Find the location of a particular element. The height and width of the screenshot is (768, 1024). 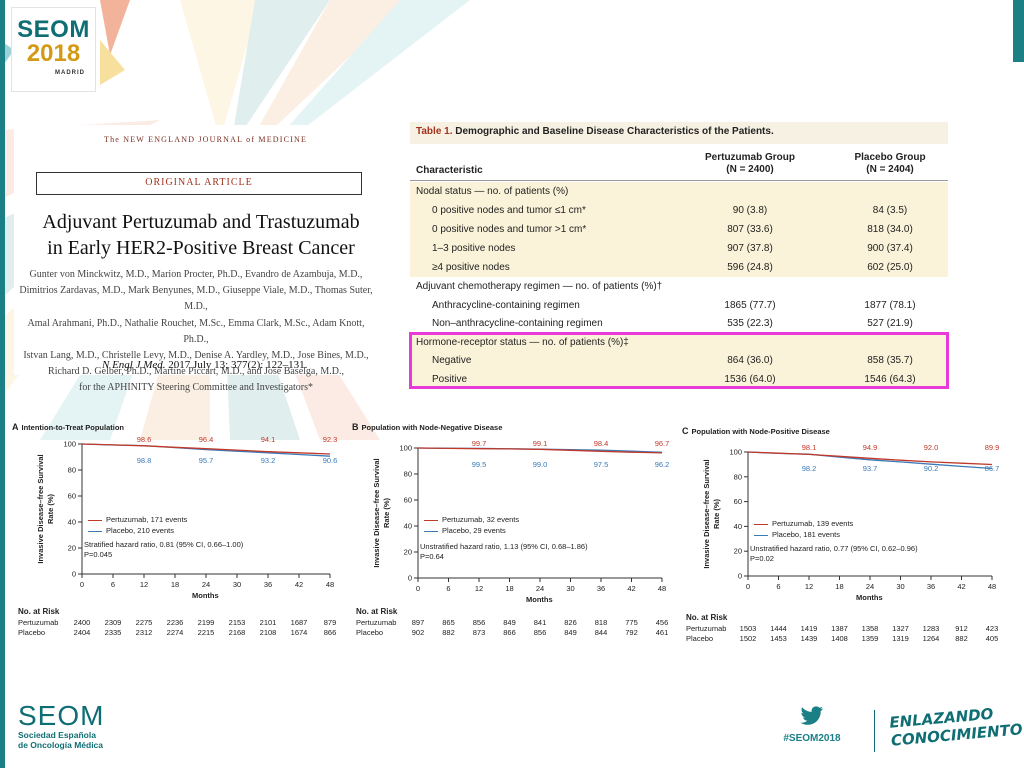

row-pertuzumab-value: 1536 (64.0) is located at coordinates (750, 379).